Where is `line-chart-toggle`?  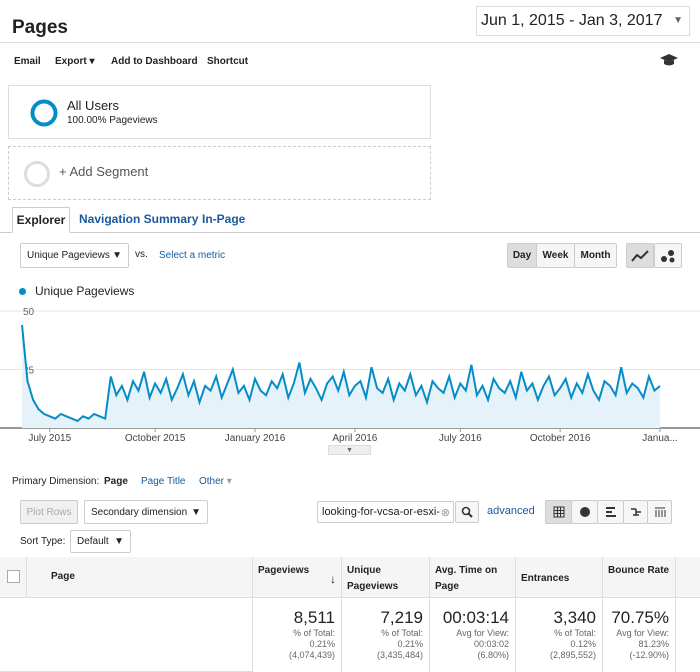
line-chart-toggle is located at coordinates (640, 255).